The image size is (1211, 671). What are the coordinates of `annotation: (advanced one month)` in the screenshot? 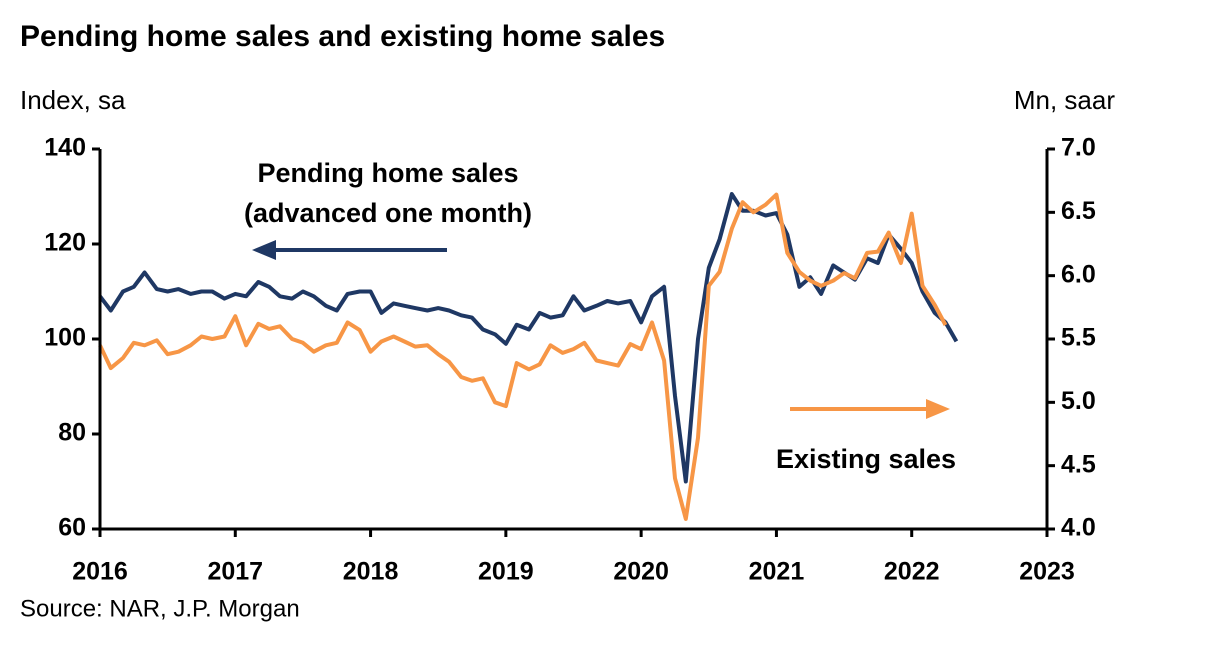 It's located at (388, 213).